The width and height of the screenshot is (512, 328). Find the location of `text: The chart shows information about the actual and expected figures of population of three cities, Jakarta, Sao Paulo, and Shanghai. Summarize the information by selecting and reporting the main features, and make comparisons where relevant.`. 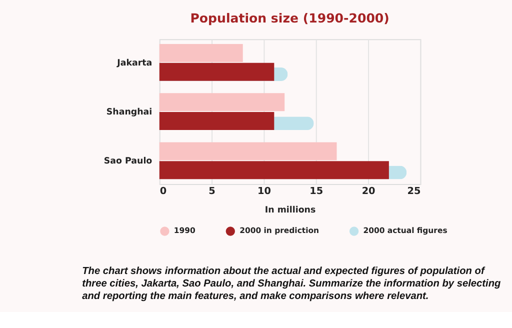

text: The chart shows information about the actual and expected figures of population of three cities, Jakarta, Sao Paulo, and Shanghai. Summarize the information by selecting and reporting the main features, and make comparisons where relevant. is located at coordinates (292, 284).